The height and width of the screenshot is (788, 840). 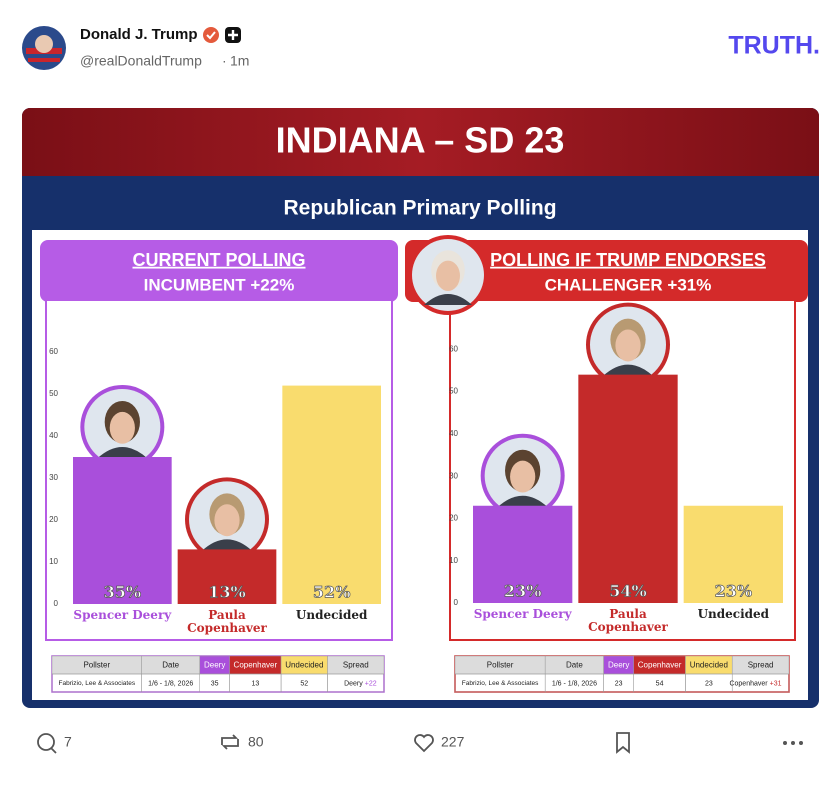 I want to click on x-tick-label: Spencer Deery, so click(x=522, y=614).